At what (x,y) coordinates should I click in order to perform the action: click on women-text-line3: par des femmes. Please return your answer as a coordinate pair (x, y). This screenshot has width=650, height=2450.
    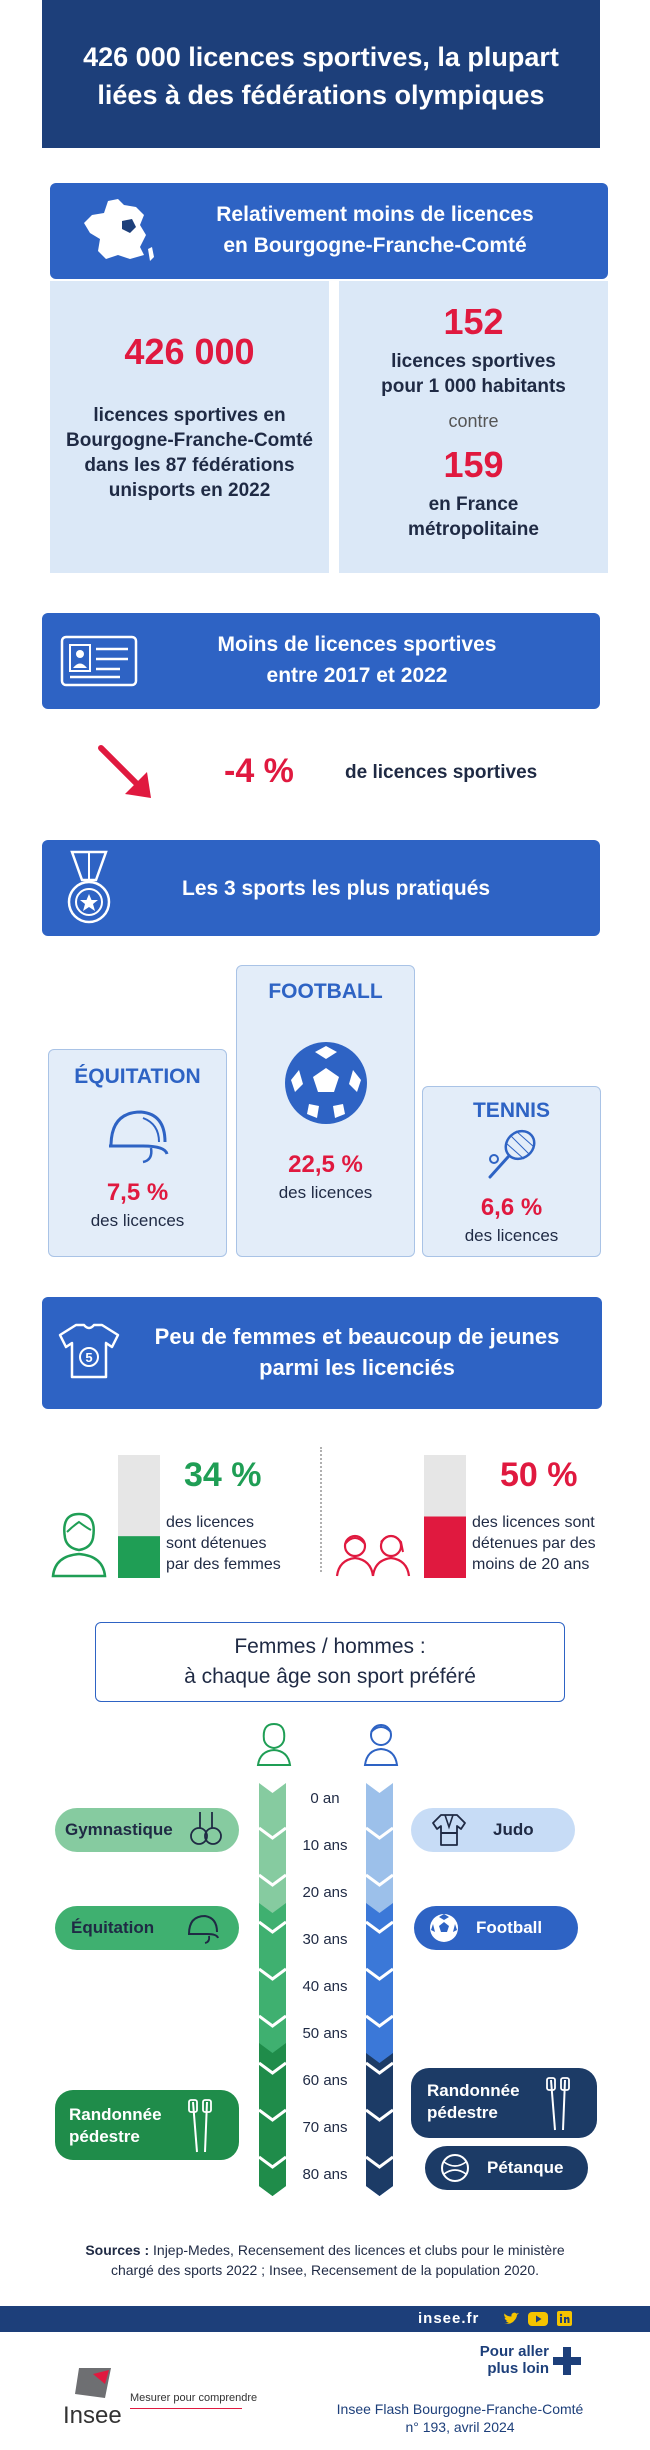
    Looking at the image, I should click on (223, 1564).